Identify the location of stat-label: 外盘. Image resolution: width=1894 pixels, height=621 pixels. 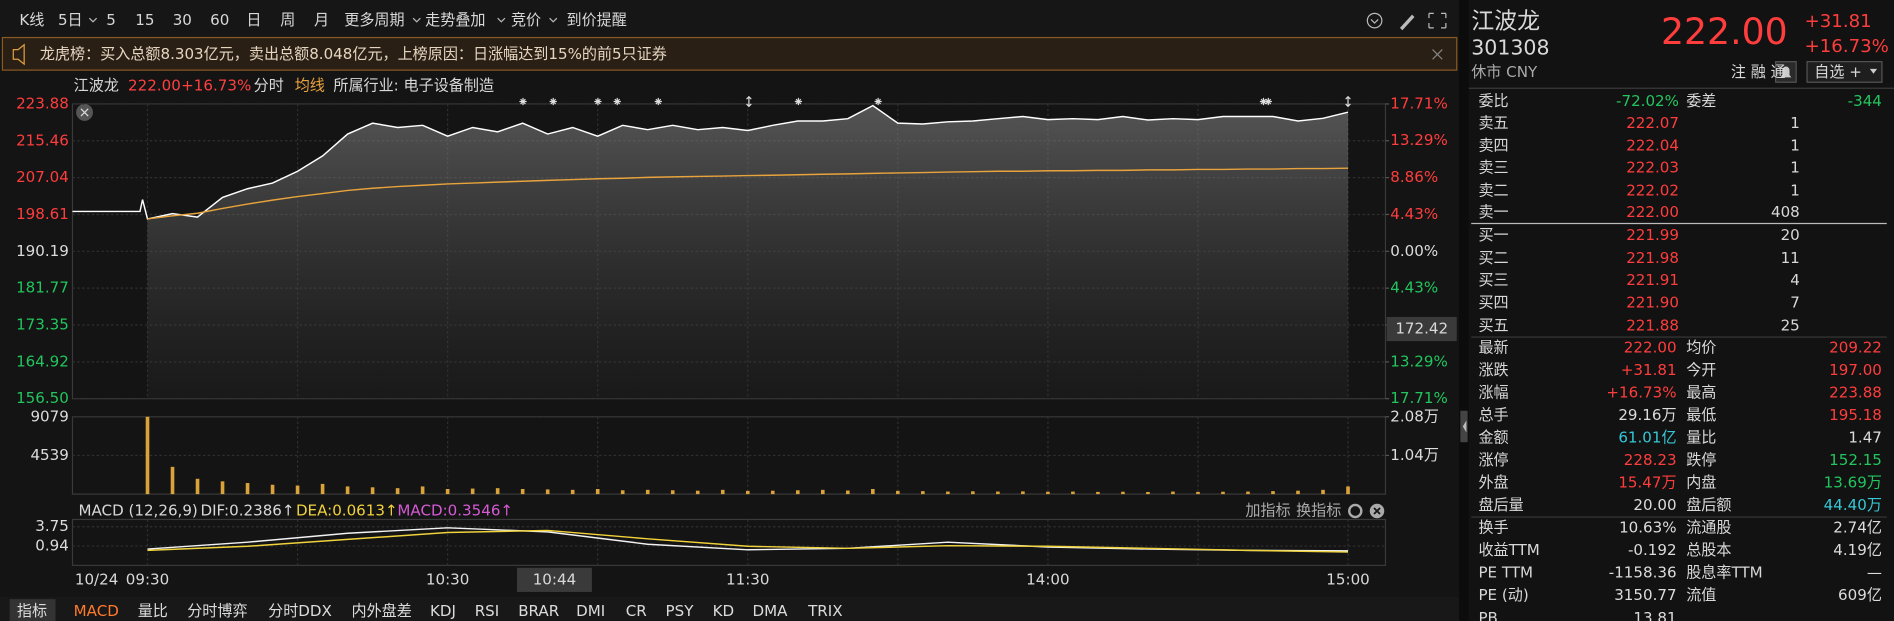
(1493, 483).